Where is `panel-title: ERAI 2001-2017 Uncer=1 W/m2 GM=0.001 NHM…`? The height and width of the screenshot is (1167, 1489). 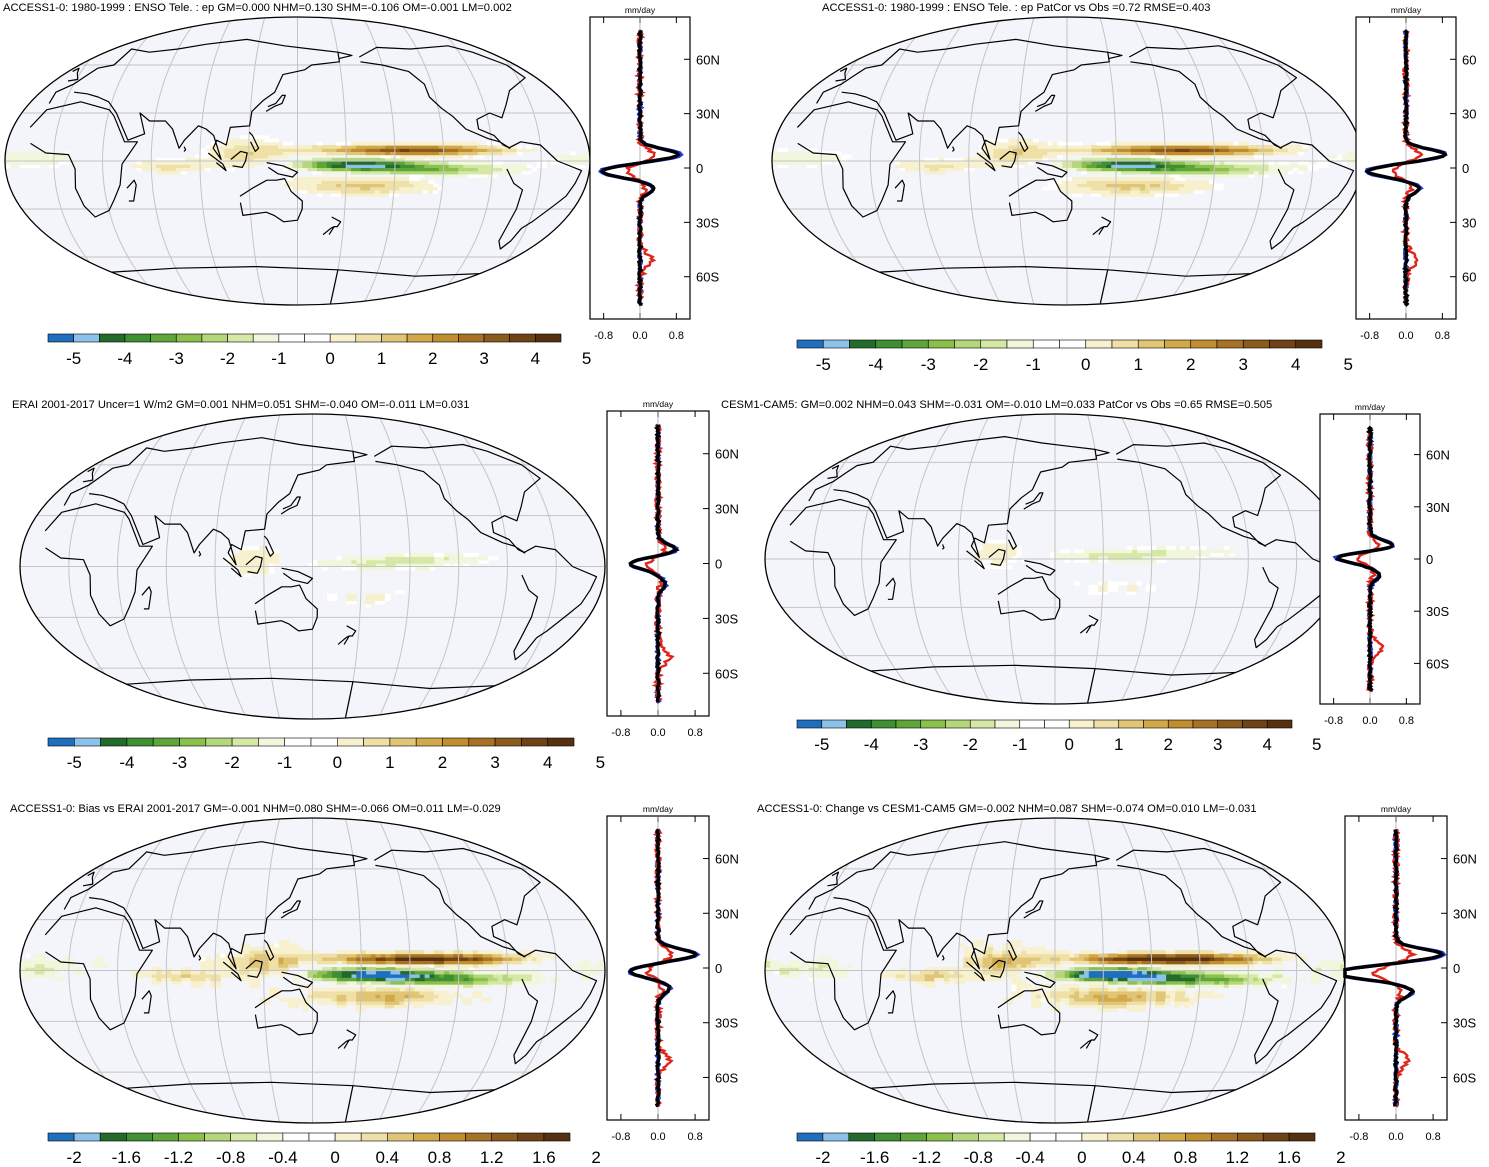 panel-title: ERAI 2001-2017 Uncer=1 W/m2 GM=0.001 NHM… is located at coordinates (240, 405).